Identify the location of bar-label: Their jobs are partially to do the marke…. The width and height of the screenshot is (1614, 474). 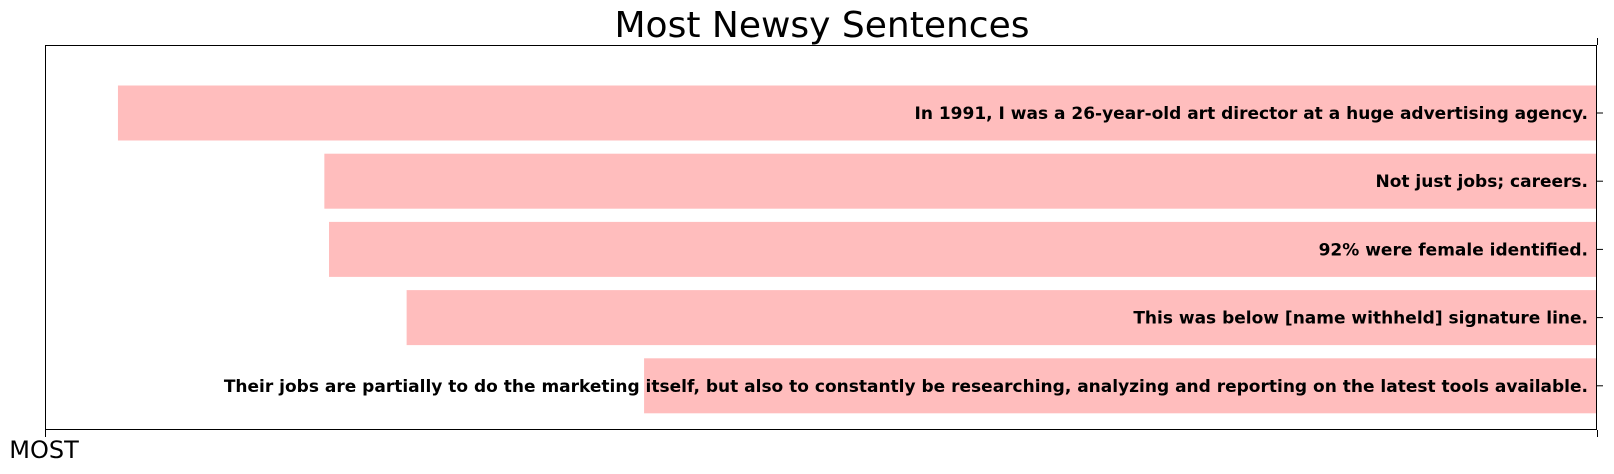
(906, 387).